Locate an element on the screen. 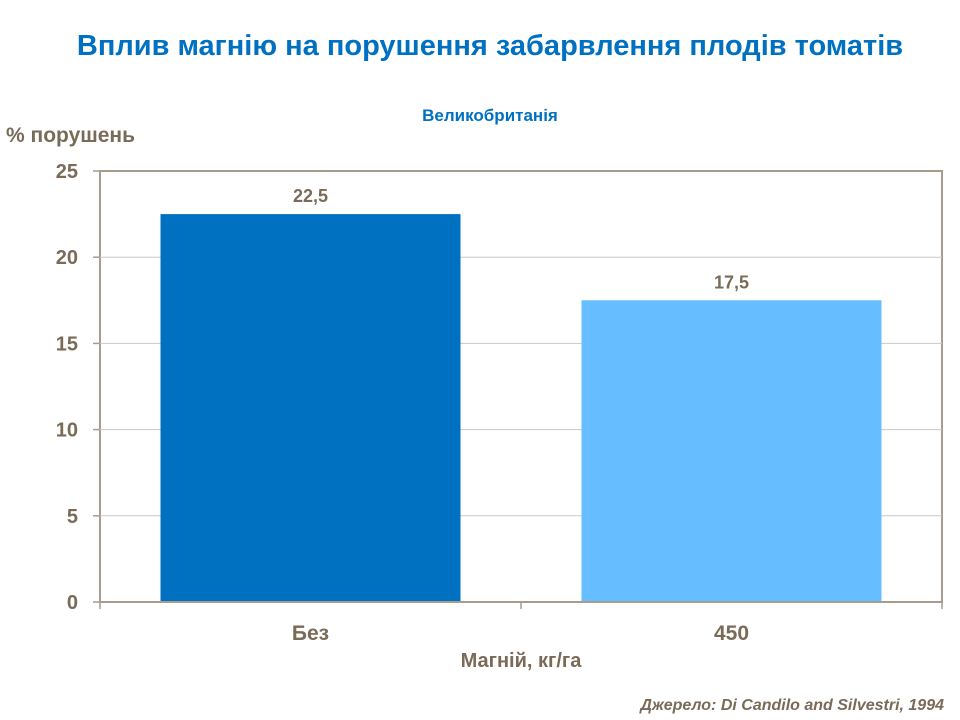  x-axis-label: Магній, кг/га is located at coordinates (522, 661).